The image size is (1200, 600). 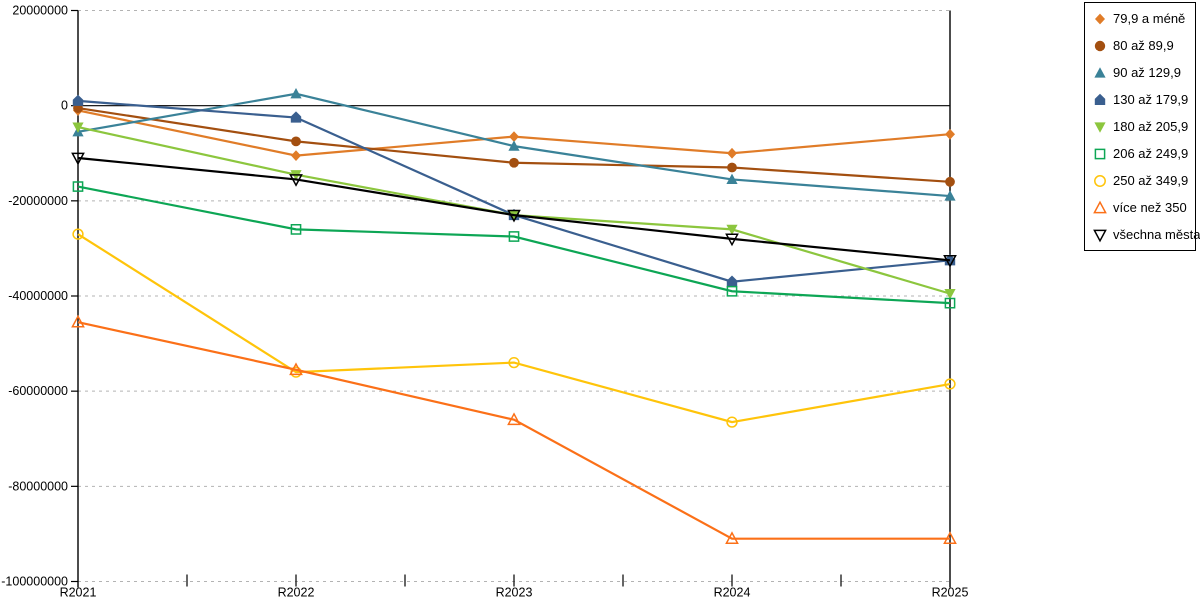 What do you see at coordinates (1150, 207) in the screenshot?
I see `legend-label: více než 350` at bounding box center [1150, 207].